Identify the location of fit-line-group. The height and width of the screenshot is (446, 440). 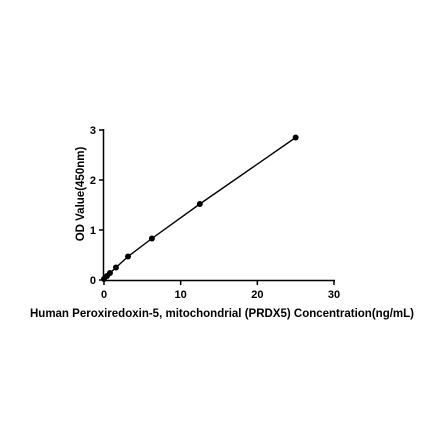
(200, 208).